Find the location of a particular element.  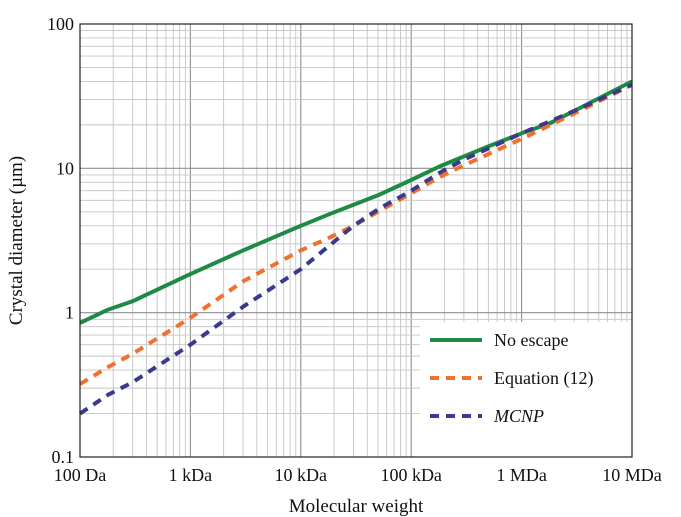

y-tick-label: 10 is located at coordinates (65, 168).